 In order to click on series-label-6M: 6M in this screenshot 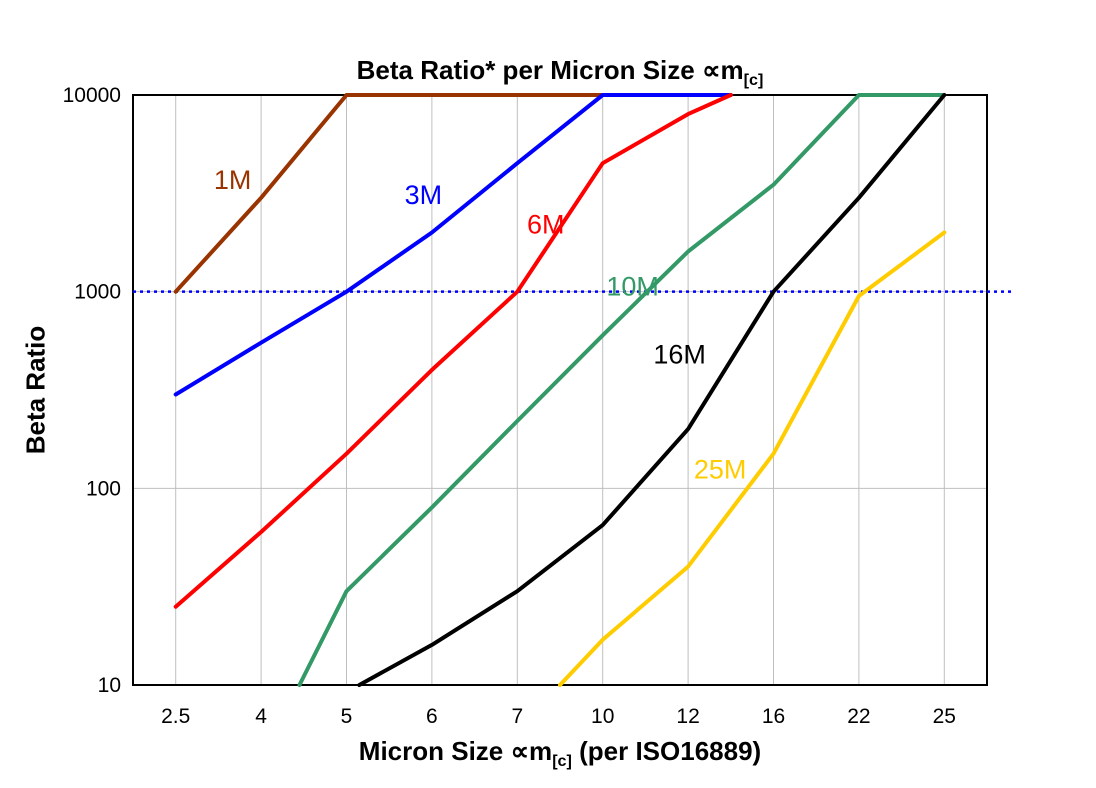, I will do `click(546, 224)`.